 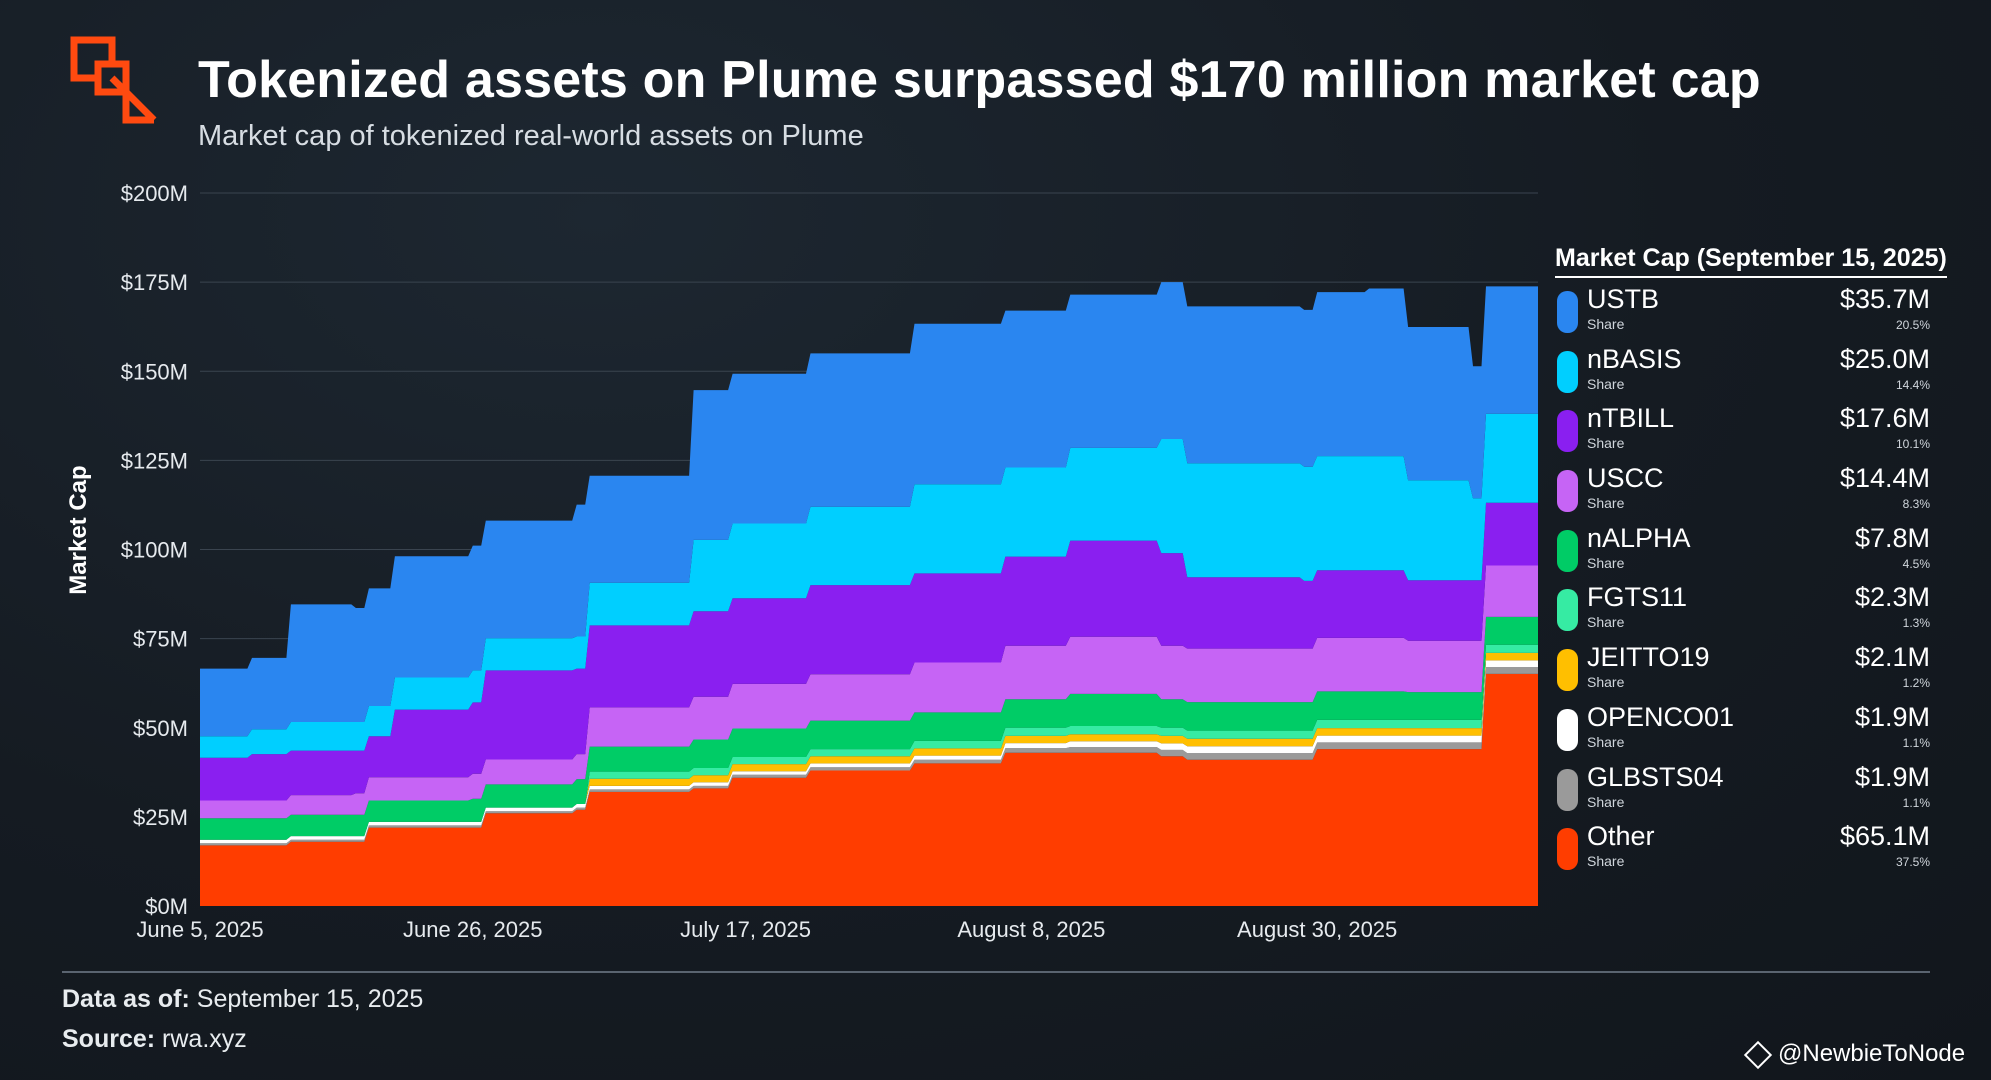 I want to click on y-tick-label: $150M, so click(x=154, y=371).